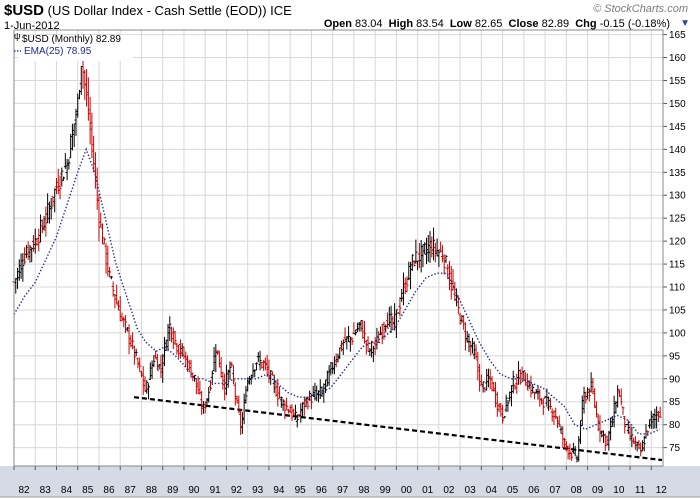 The width and height of the screenshot is (700, 500). I want to click on y-tick-label: 80, so click(675, 425).